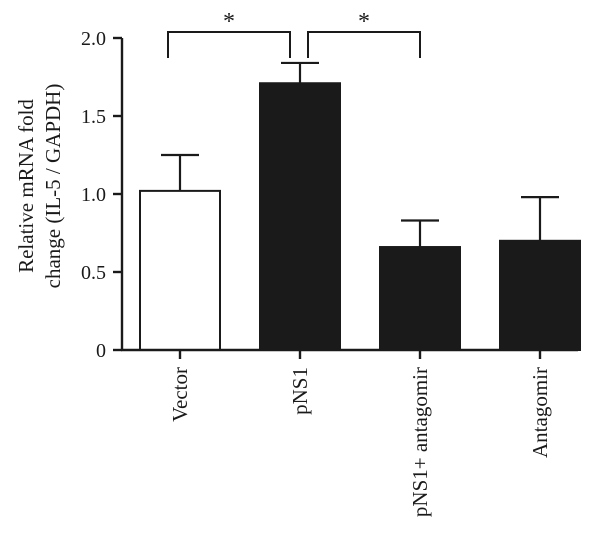 The width and height of the screenshot is (600, 549). What do you see at coordinates (294, 33) in the screenshot?
I see `significance-brackets: * *` at bounding box center [294, 33].